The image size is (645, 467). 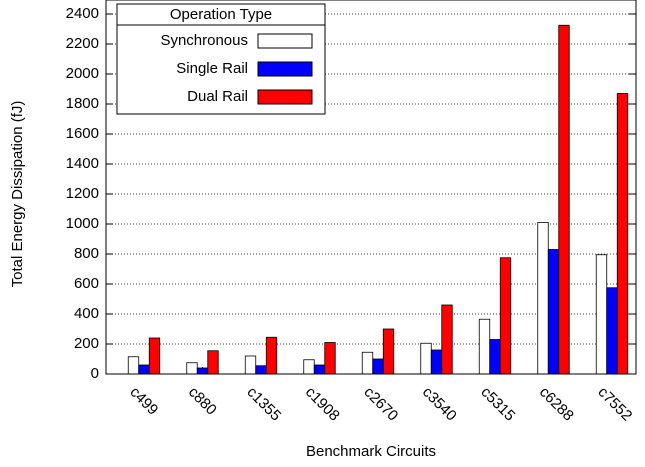 What do you see at coordinates (614, 404) in the screenshot?
I see `x-tick-label: c7552` at bounding box center [614, 404].